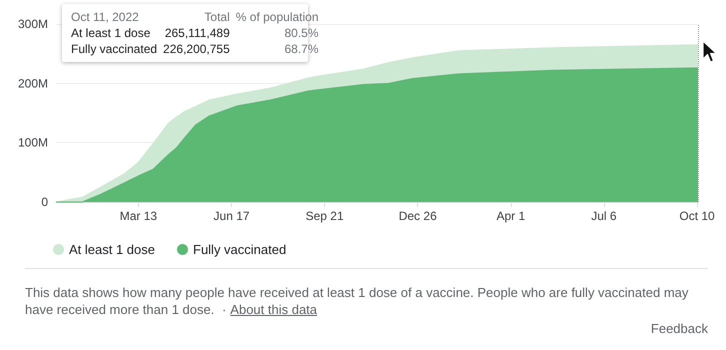 The height and width of the screenshot is (350, 726). Describe the element at coordinates (232, 216) in the screenshot. I see `x-tick-label: Jun 17` at that location.